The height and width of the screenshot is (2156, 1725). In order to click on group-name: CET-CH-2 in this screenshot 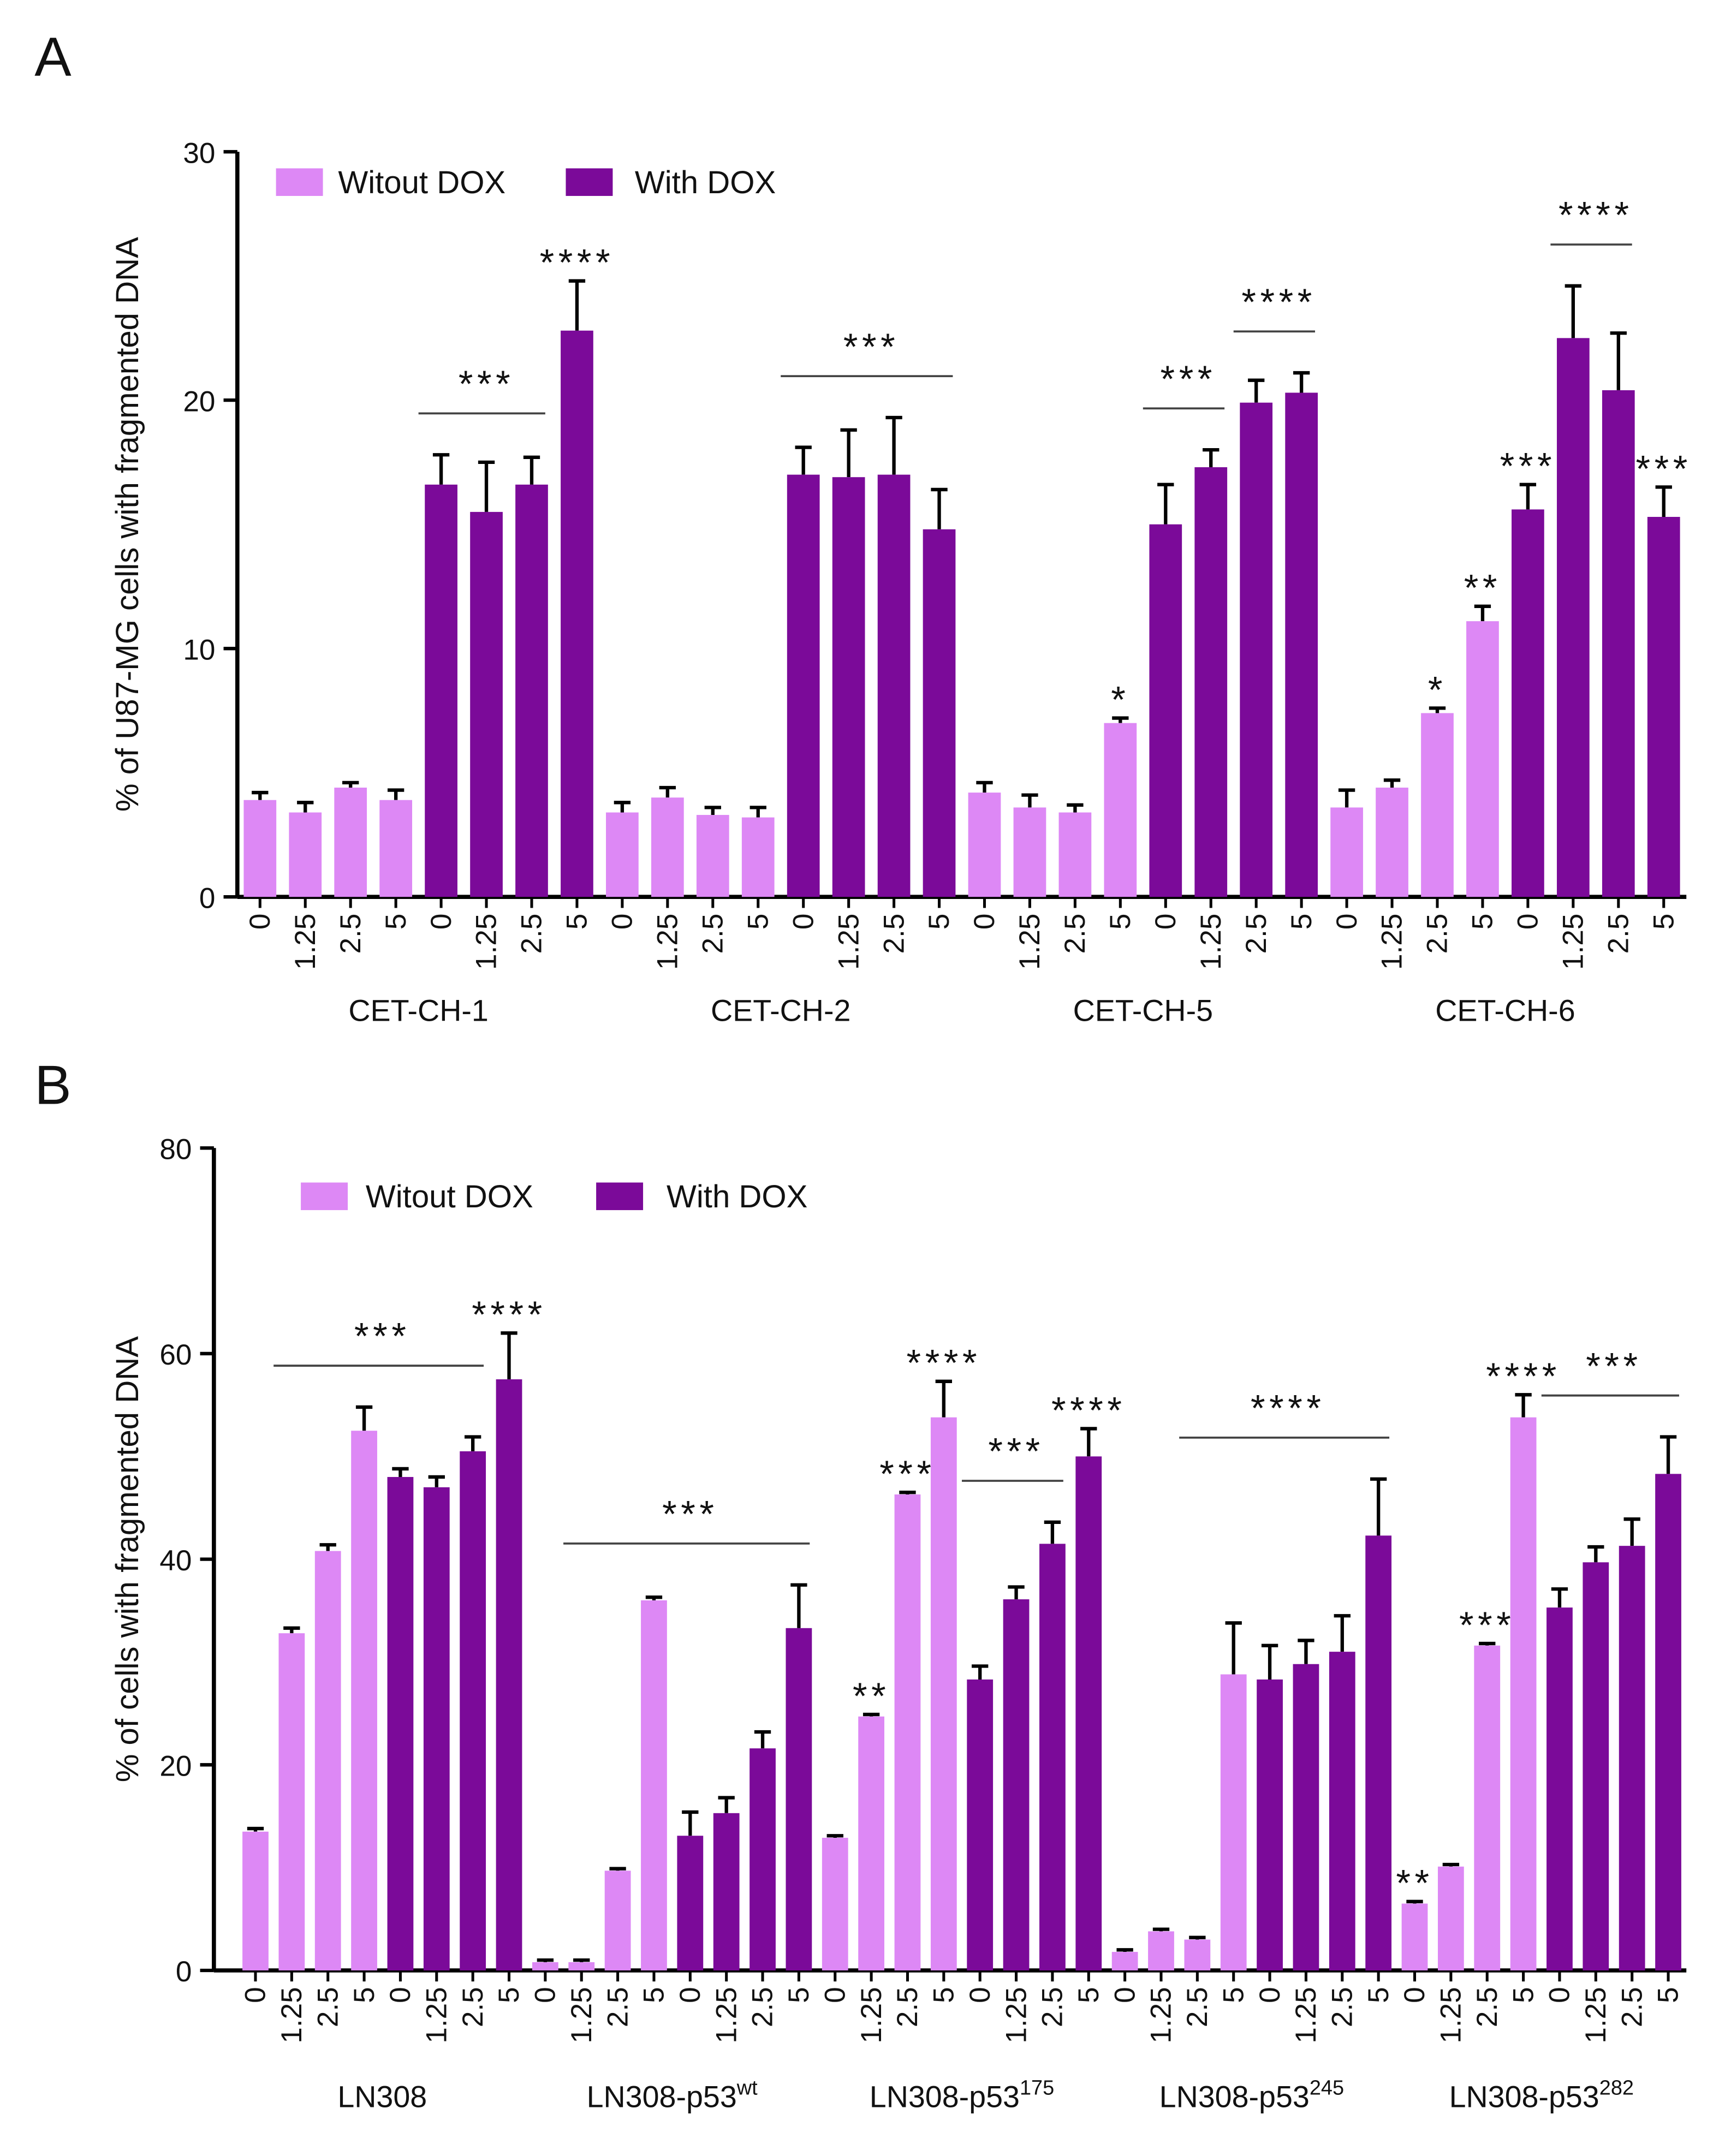, I will do `click(780, 1011)`.